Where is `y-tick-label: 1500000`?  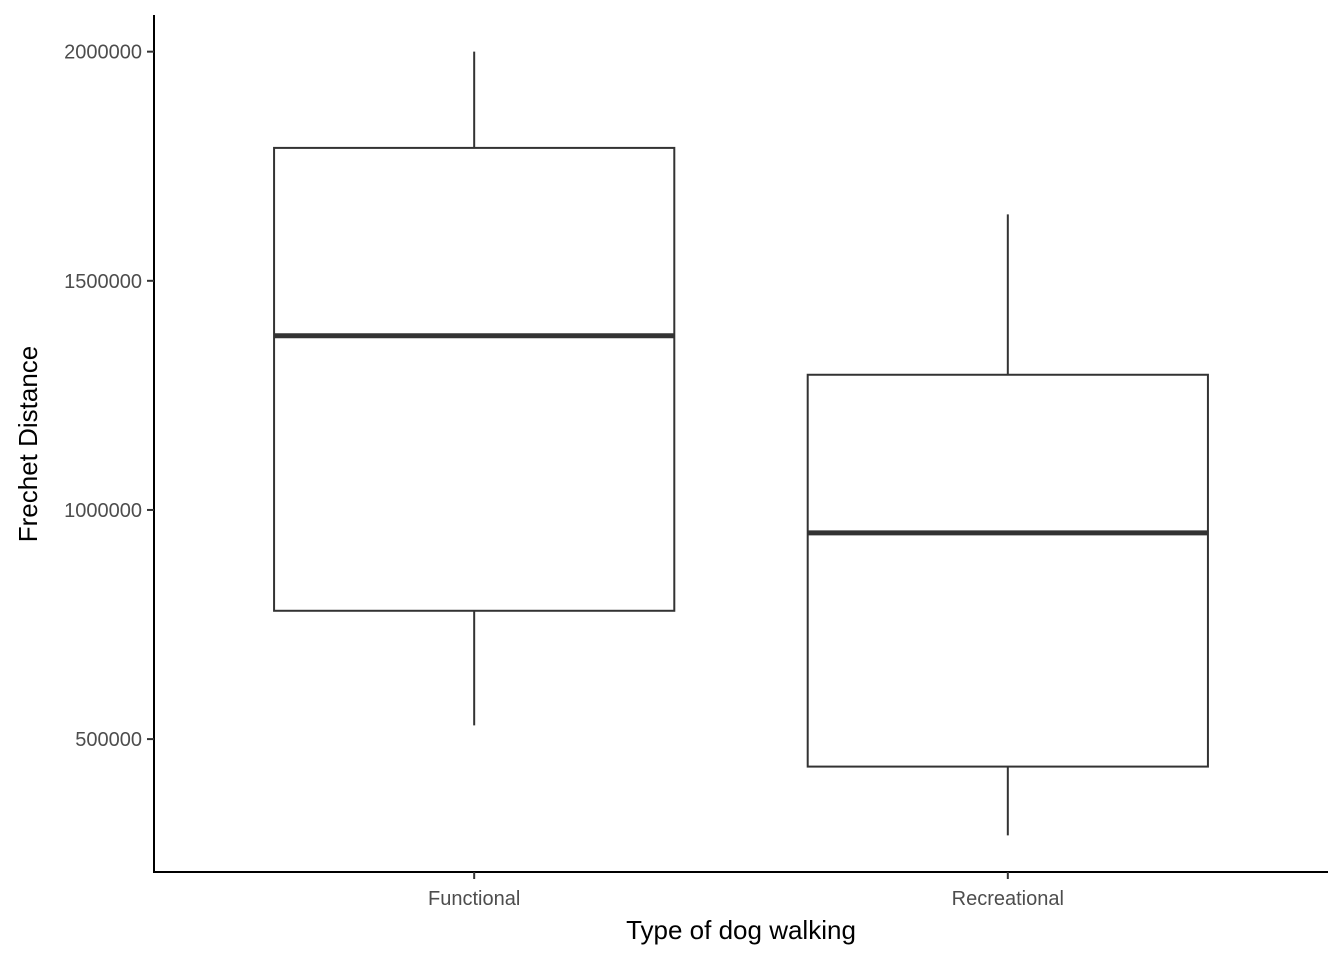
y-tick-label: 1500000 is located at coordinates (103, 282).